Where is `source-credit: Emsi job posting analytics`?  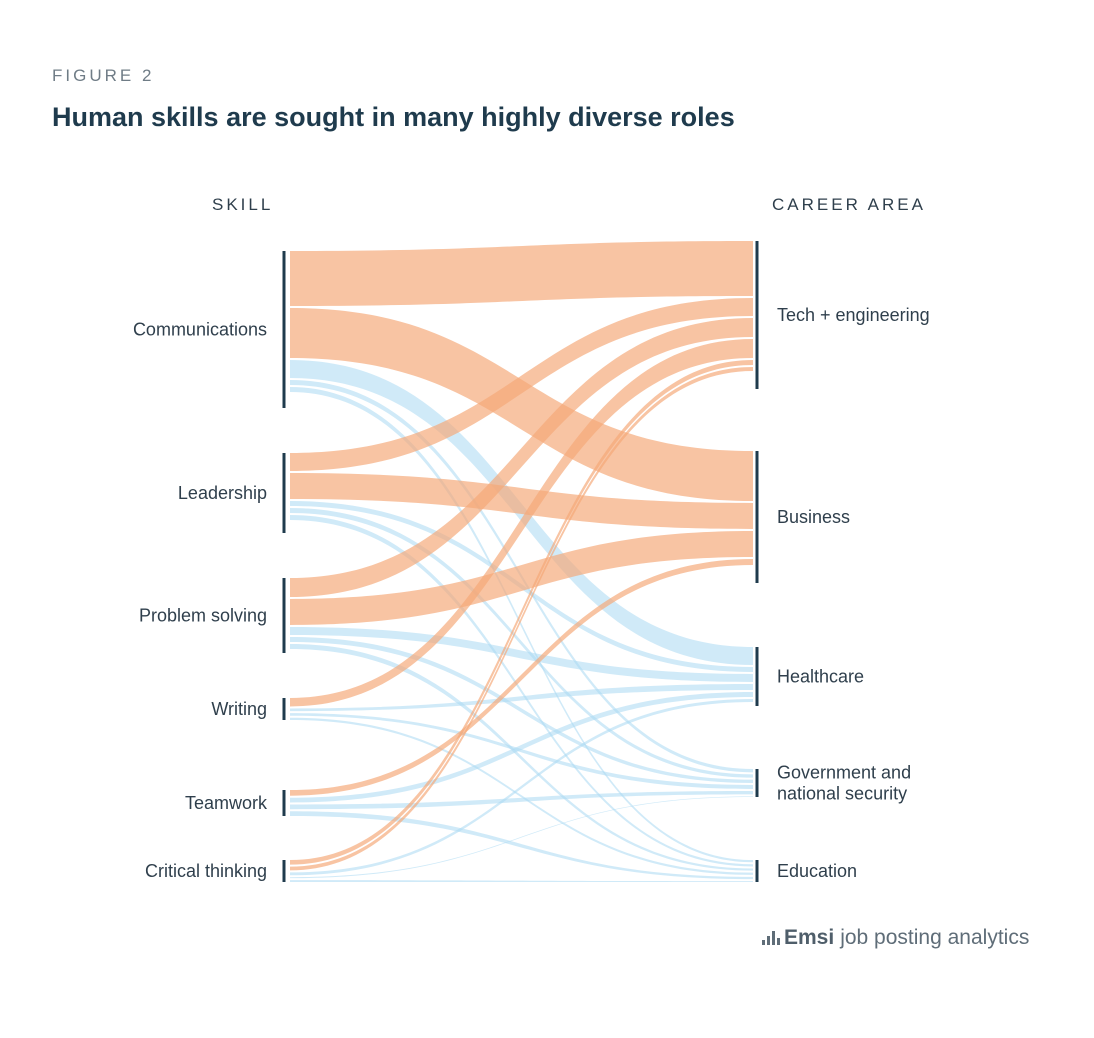 source-credit: Emsi job posting analytics is located at coordinates (895, 938).